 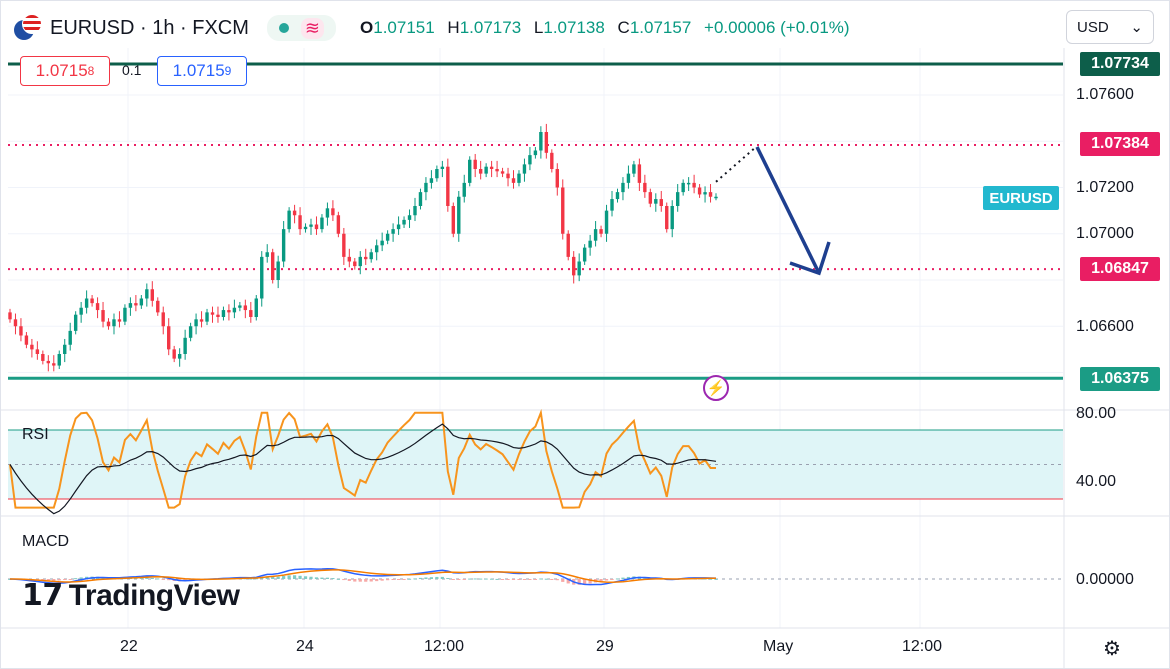 What do you see at coordinates (1096, 413) in the screenshot?
I see `rsi-tick: 80.00` at bounding box center [1096, 413].